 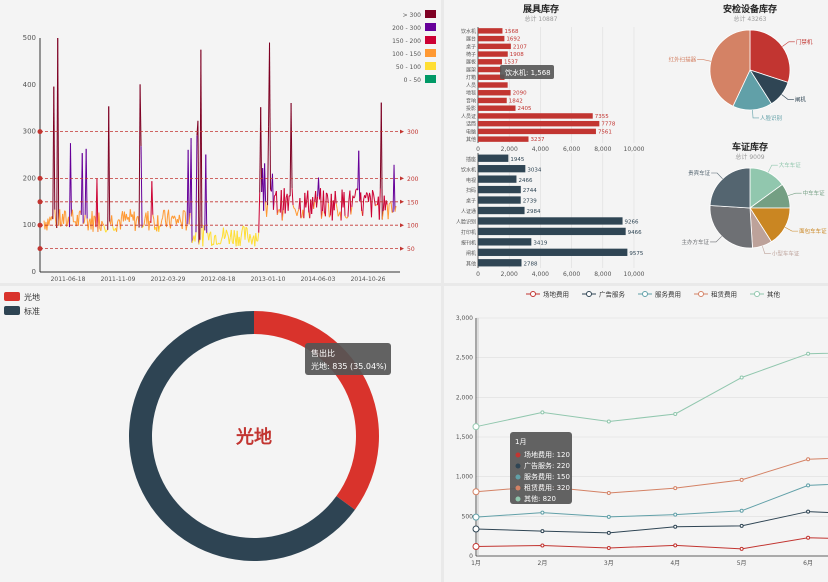 I want to click on p1-mark-label-4: 300, so click(x=413, y=132).